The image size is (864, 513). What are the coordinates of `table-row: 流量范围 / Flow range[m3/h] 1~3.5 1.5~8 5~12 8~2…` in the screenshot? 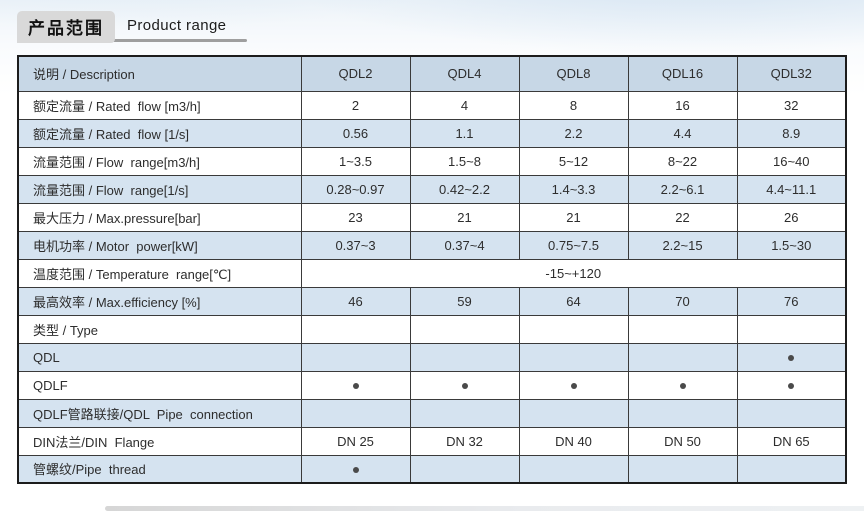 It's located at (432, 161).